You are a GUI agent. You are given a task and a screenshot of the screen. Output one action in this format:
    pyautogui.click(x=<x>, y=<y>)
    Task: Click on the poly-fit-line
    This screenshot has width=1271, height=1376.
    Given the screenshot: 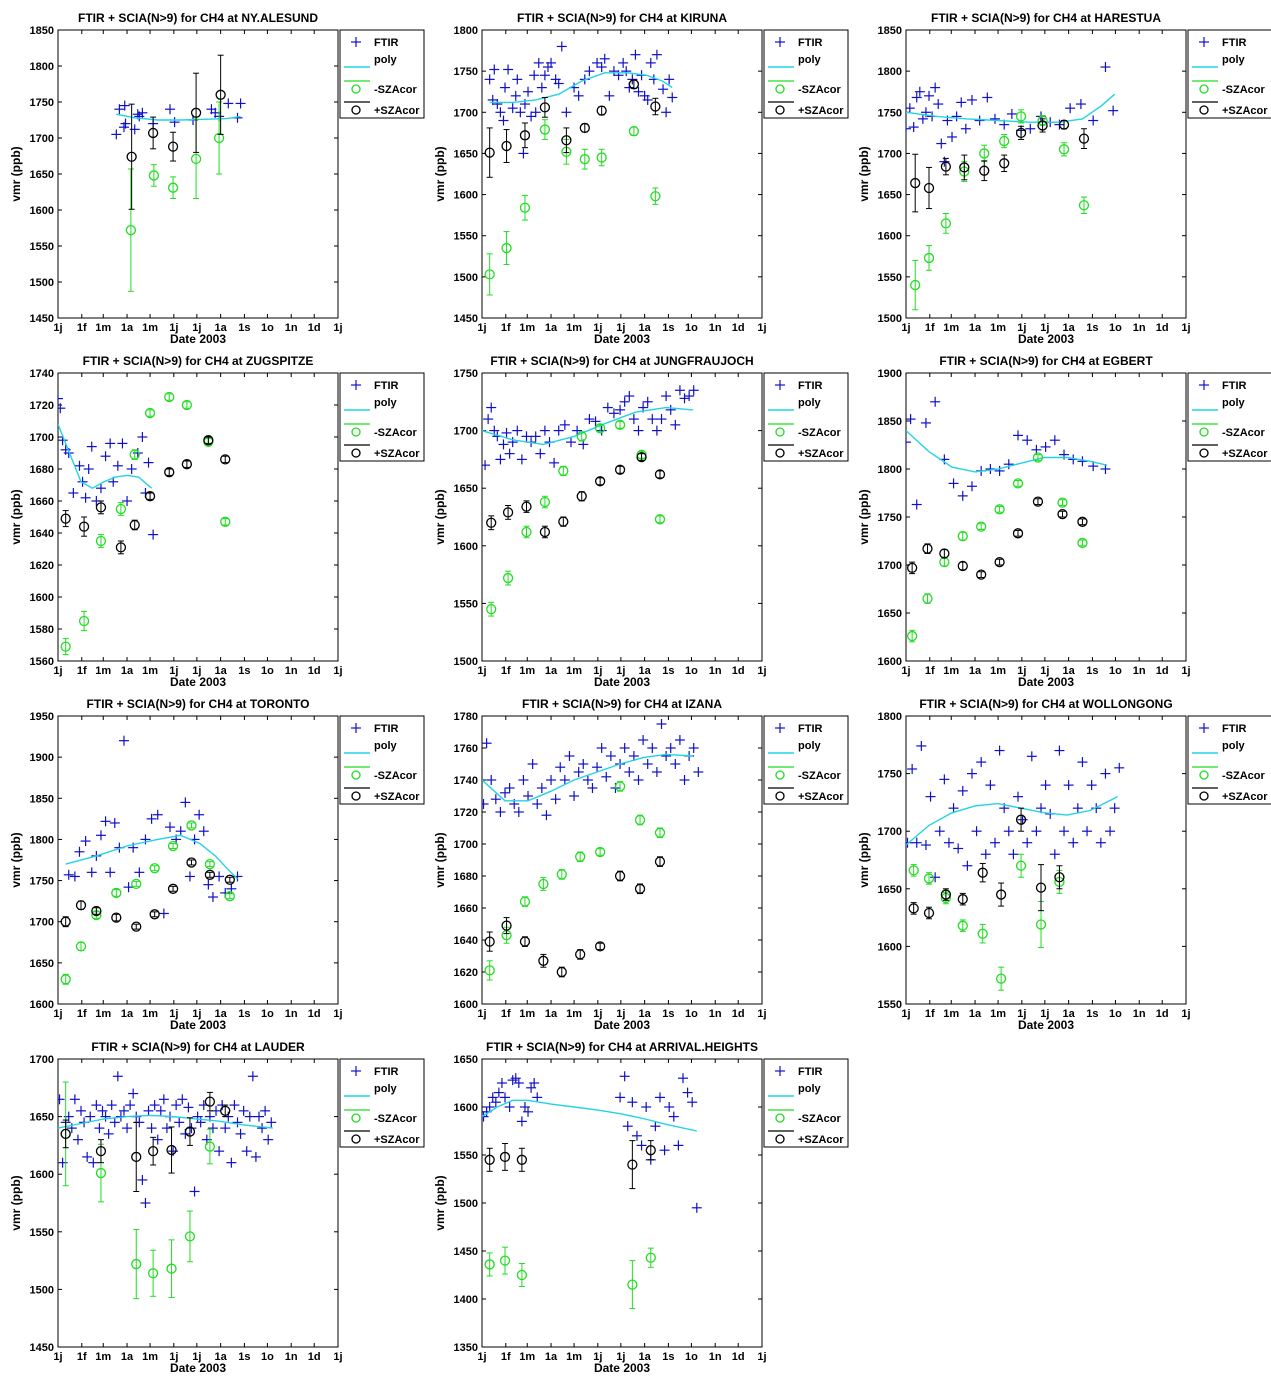 What is the action you would take?
    pyautogui.click(x=588, y=426)
    